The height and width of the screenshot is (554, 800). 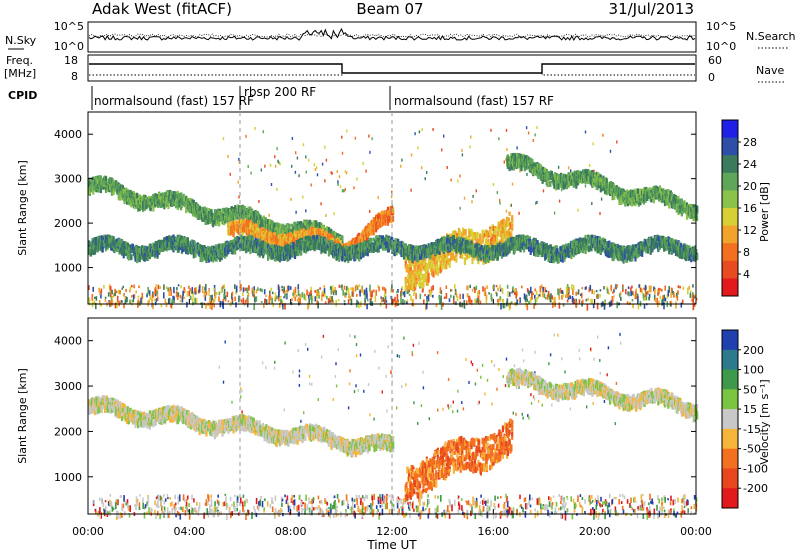 What do you see at coordinates (721, 26) in the screenshot?
I see `noise-right-tick-top: 10^5` at bounding box center [721, 26].